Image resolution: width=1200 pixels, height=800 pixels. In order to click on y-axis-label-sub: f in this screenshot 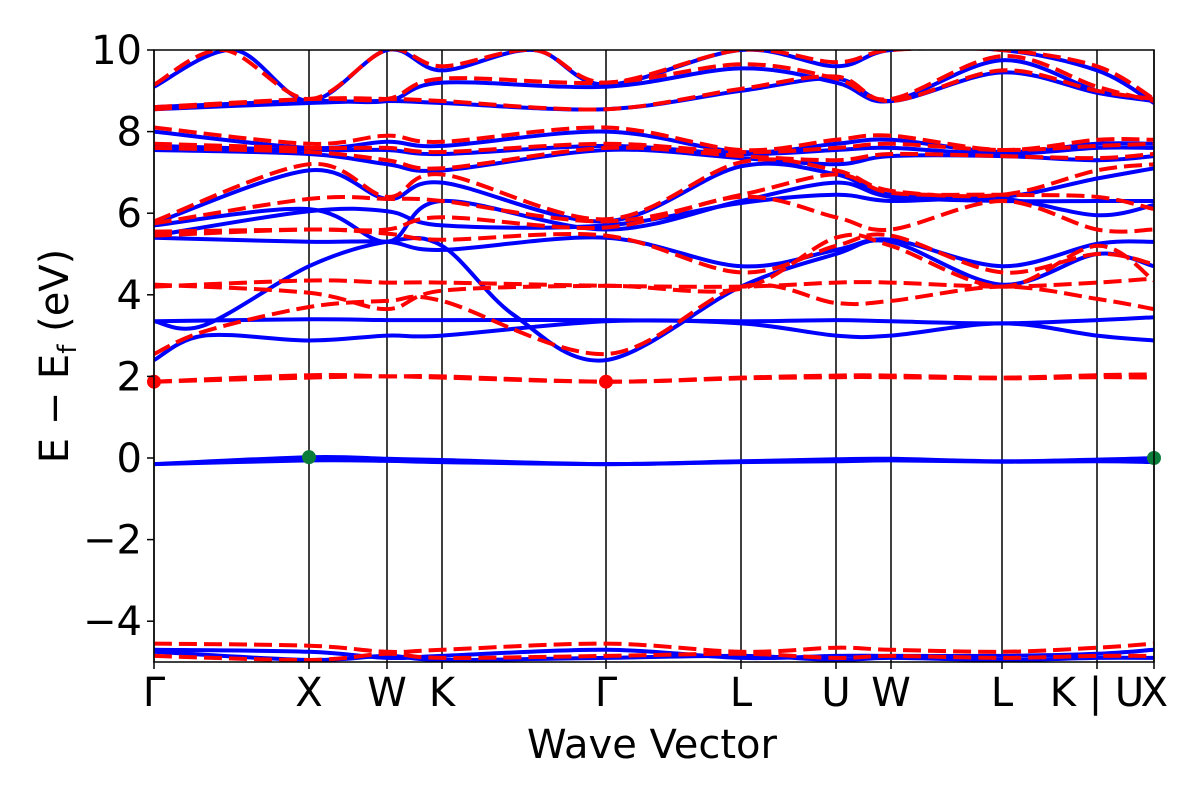, I will do `click(68, 349)`.